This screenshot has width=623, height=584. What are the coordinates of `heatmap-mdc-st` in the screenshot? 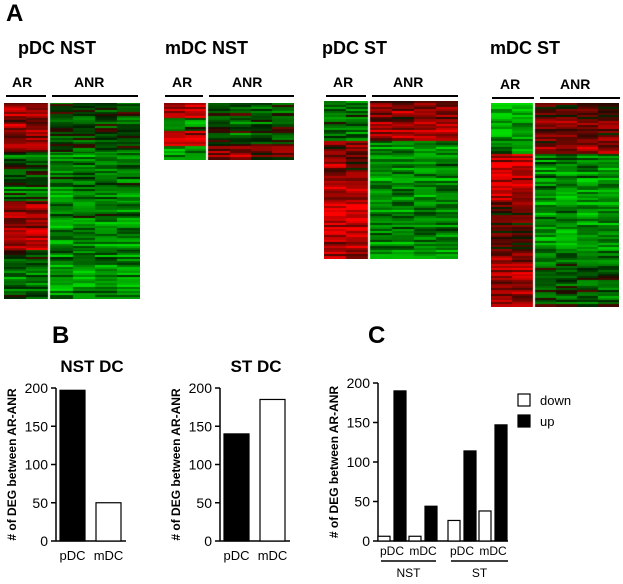 It's located at (555, 205).